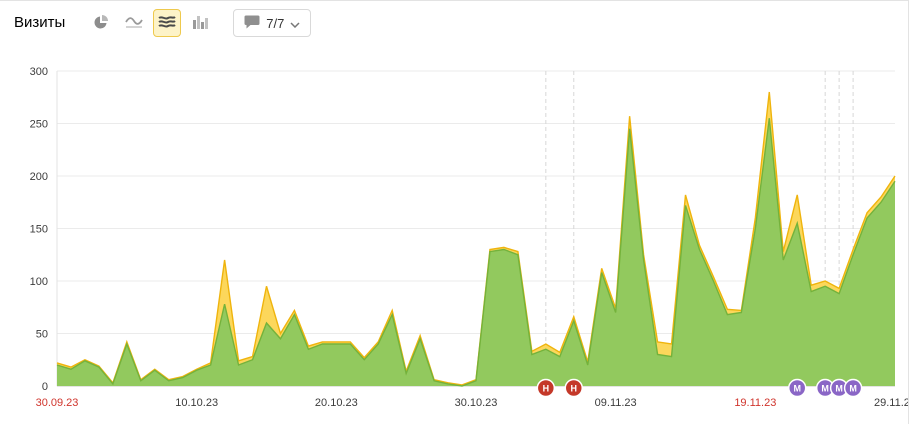  Describe the element at coordinates (39, 230) in the screenshot. I see `y-tick-label: 150` at that location.